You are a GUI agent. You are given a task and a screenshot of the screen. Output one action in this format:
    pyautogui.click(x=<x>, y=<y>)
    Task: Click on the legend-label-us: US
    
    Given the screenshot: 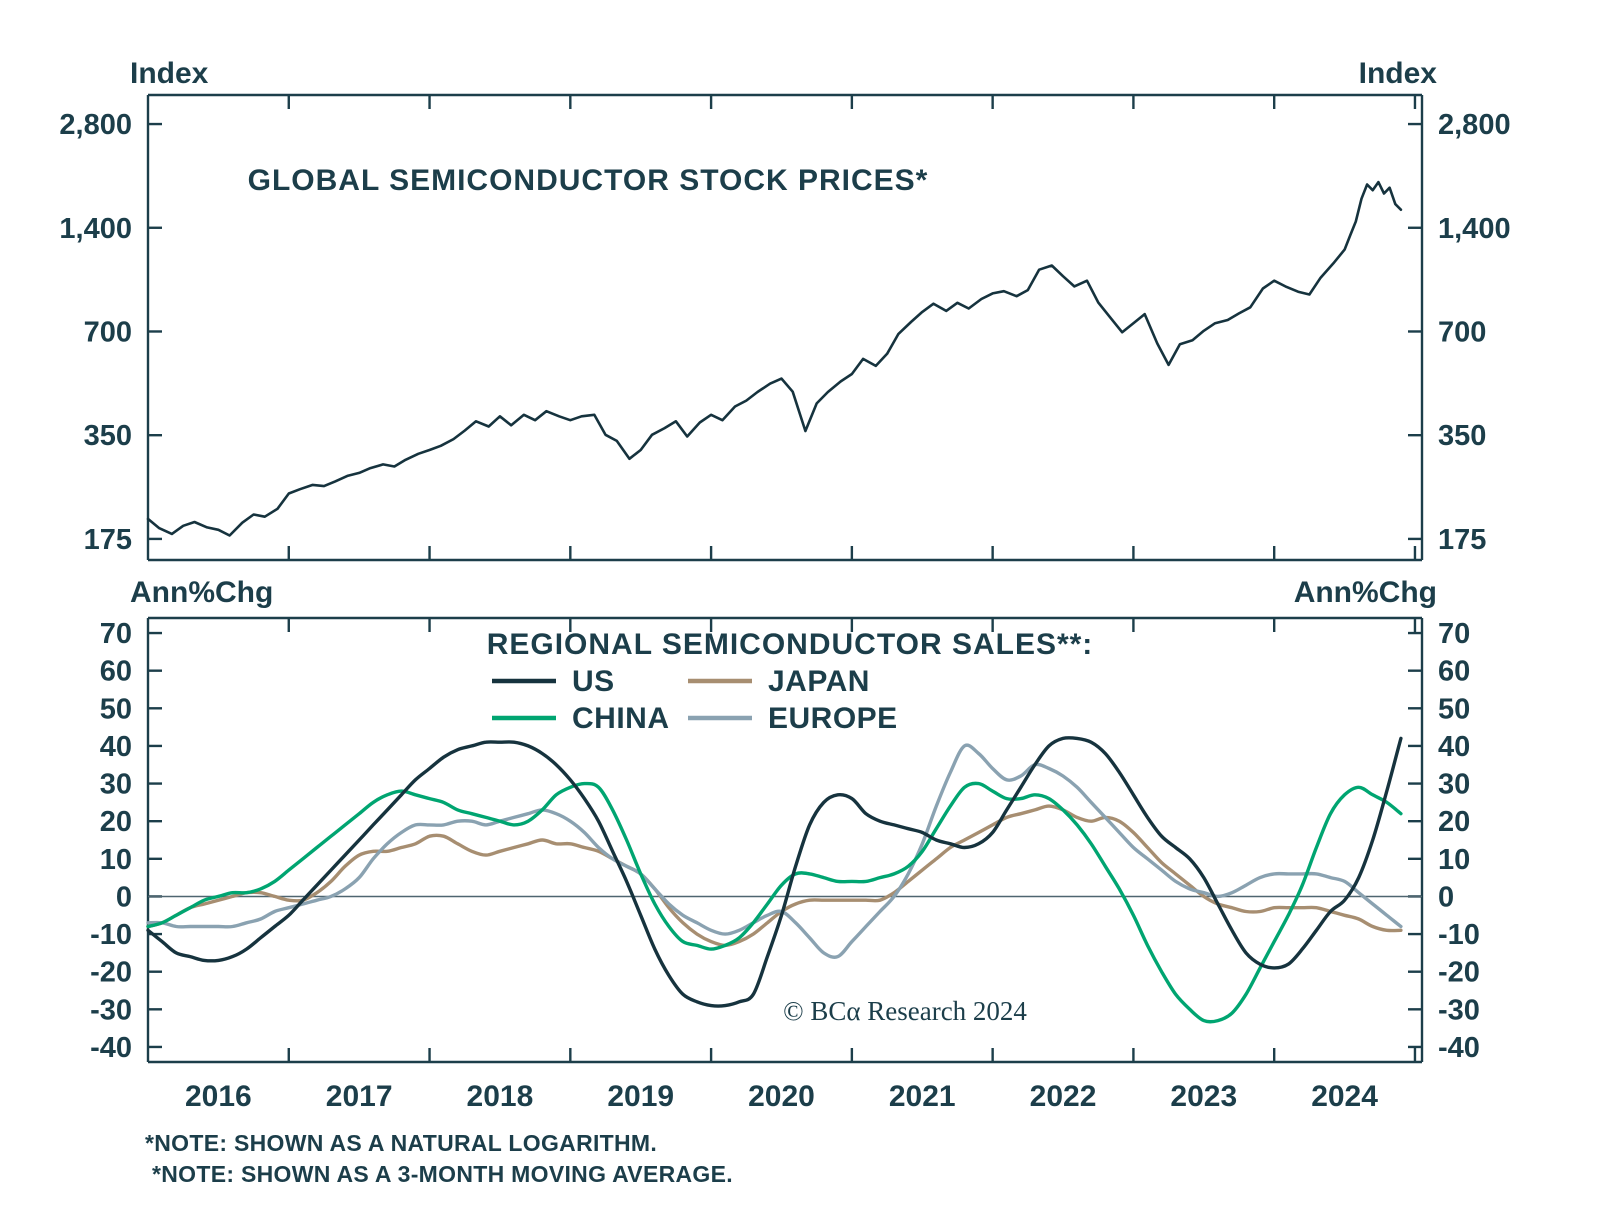 What is the action you would take?
    pyautogui.click(x=593, y=681)
    